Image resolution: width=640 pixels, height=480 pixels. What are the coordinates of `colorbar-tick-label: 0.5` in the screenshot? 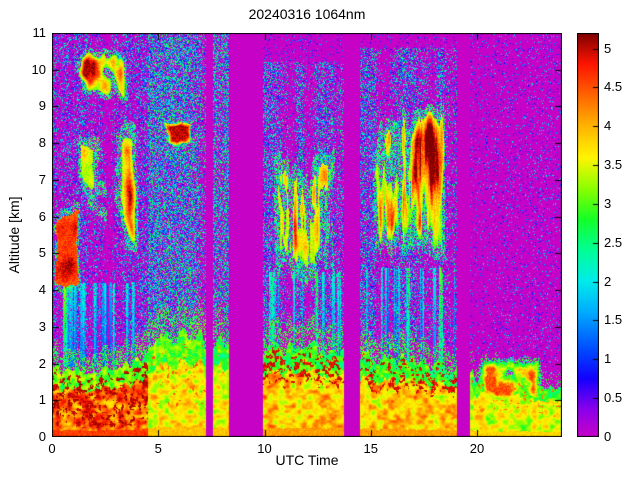 It's located at (613, 398).